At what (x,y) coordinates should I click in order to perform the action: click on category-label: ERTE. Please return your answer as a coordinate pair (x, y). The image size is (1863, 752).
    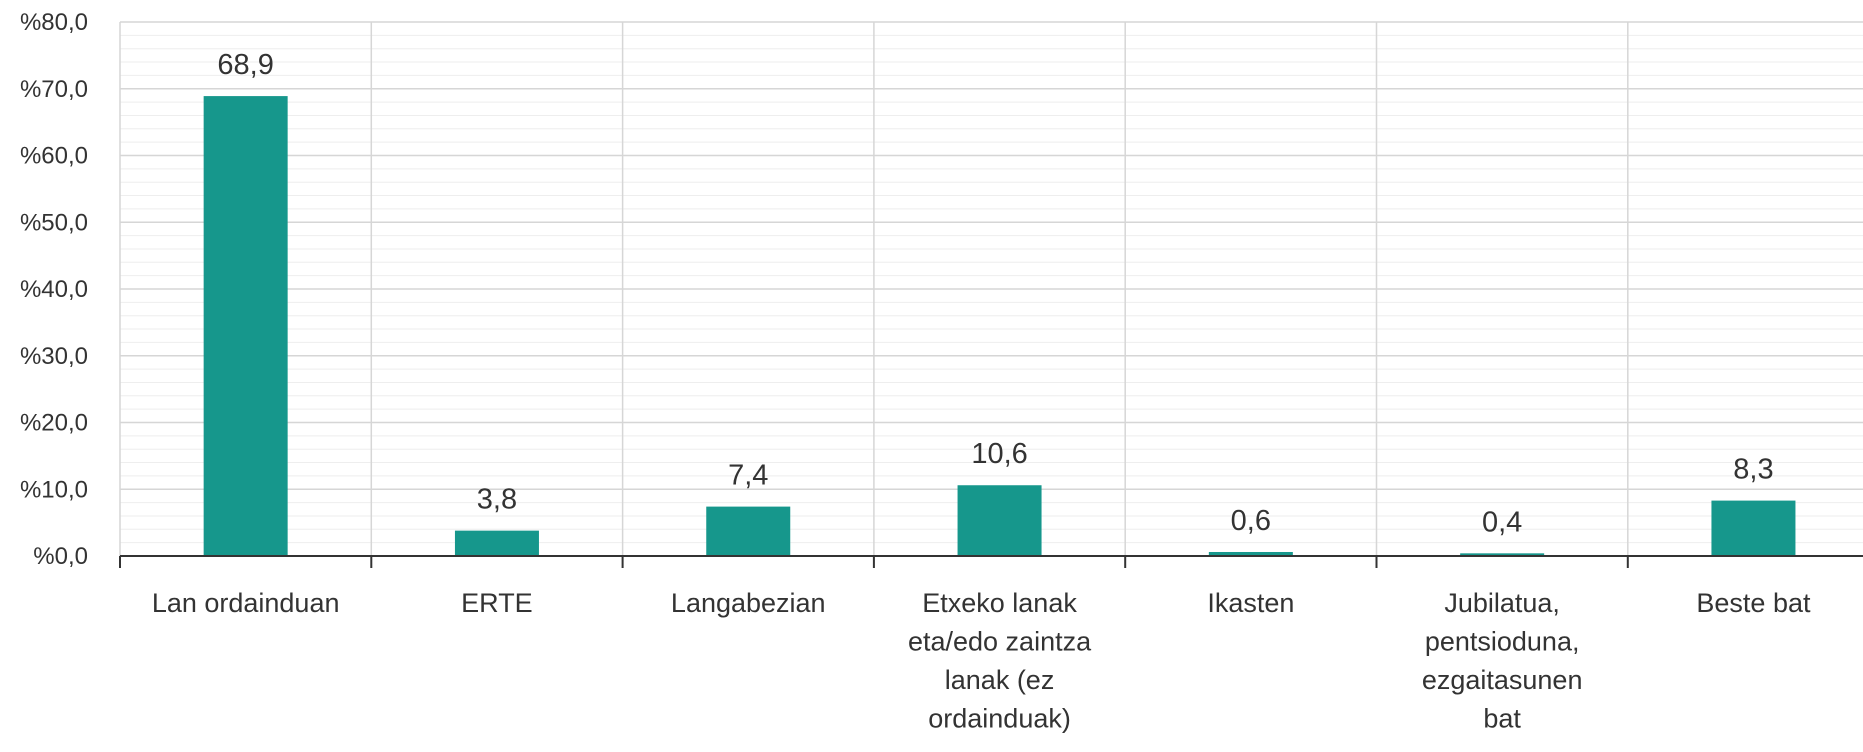
    Looking at the image, I should click on (497, 603).